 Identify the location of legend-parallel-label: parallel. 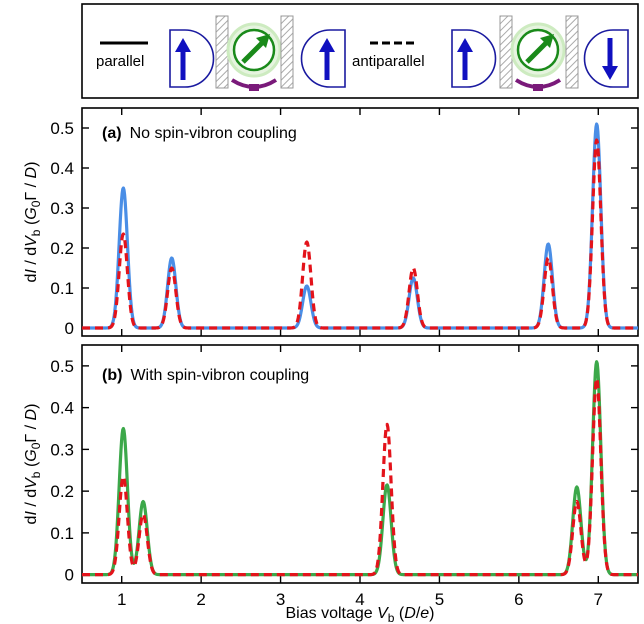
(120, 61).